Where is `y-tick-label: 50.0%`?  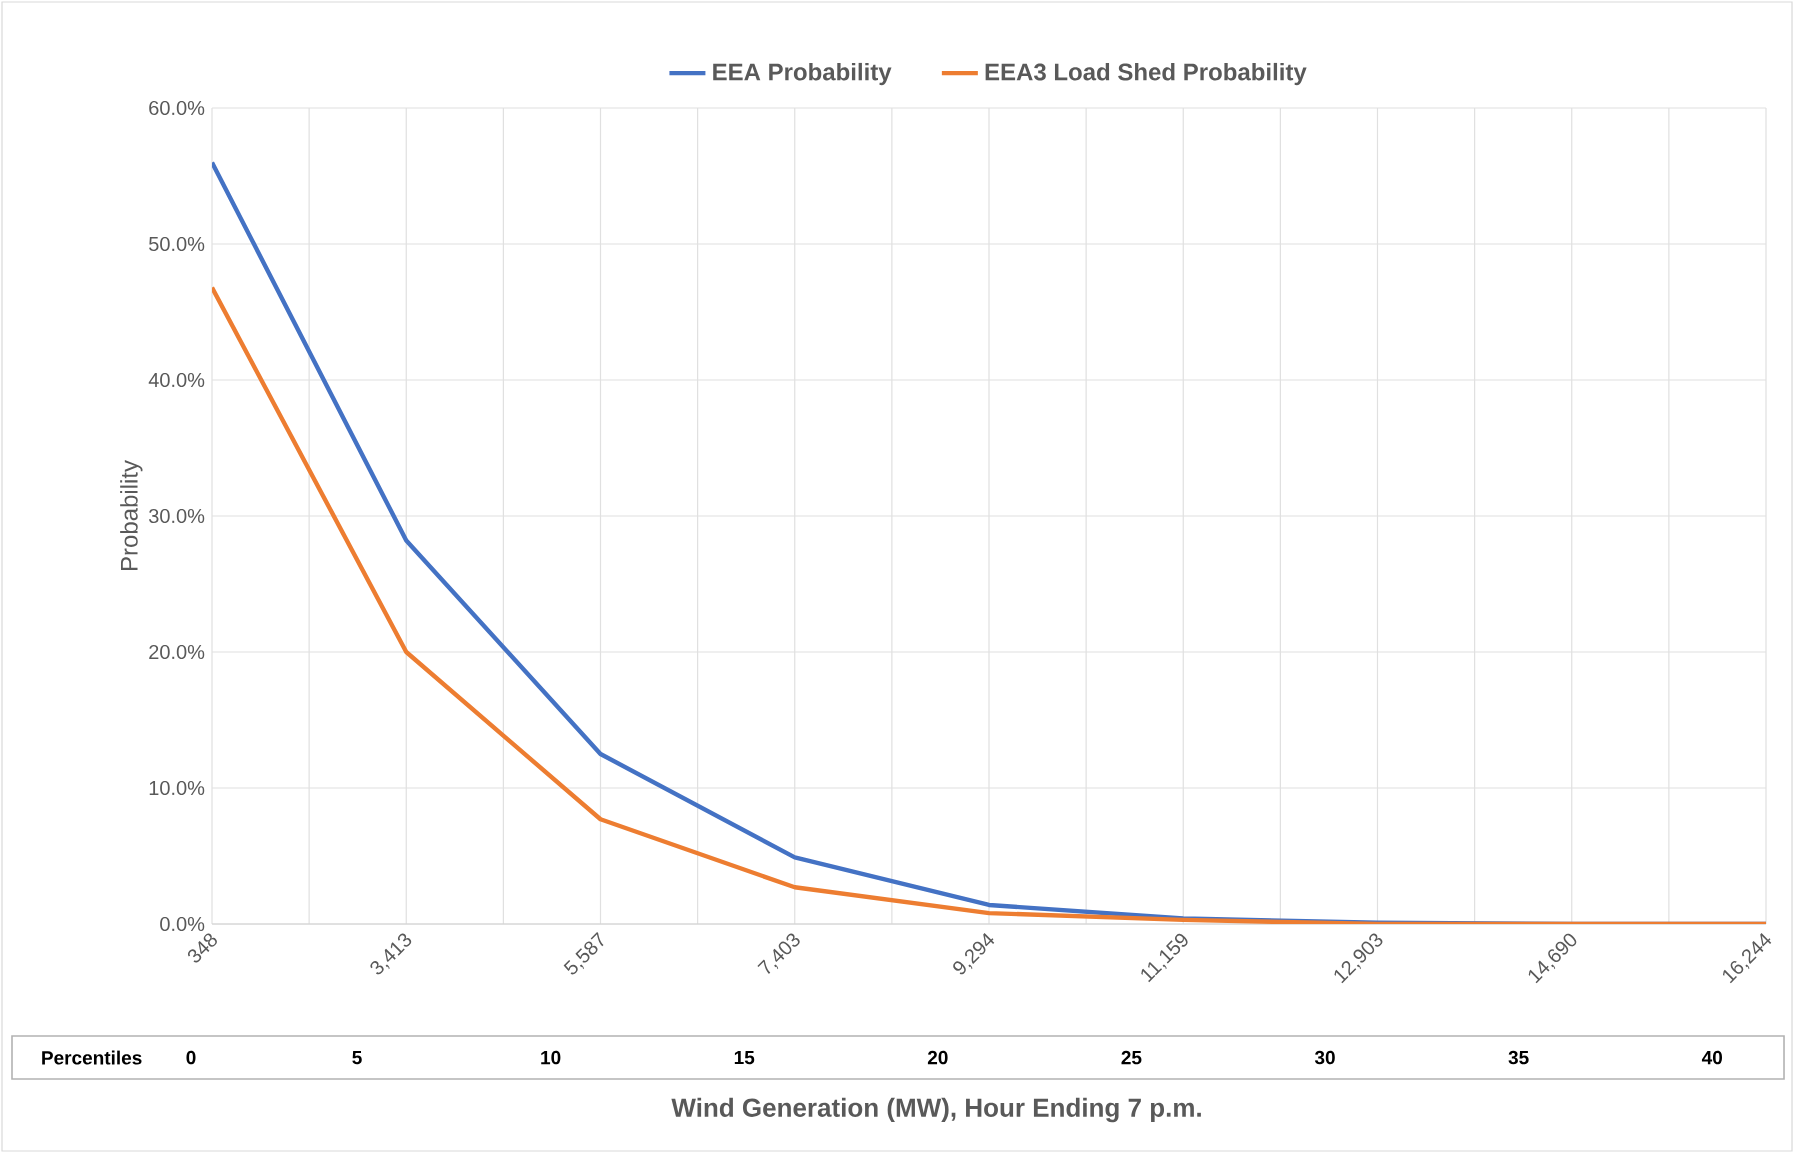
y-tick-label: 50.0% is located at coordinates (177, 244).